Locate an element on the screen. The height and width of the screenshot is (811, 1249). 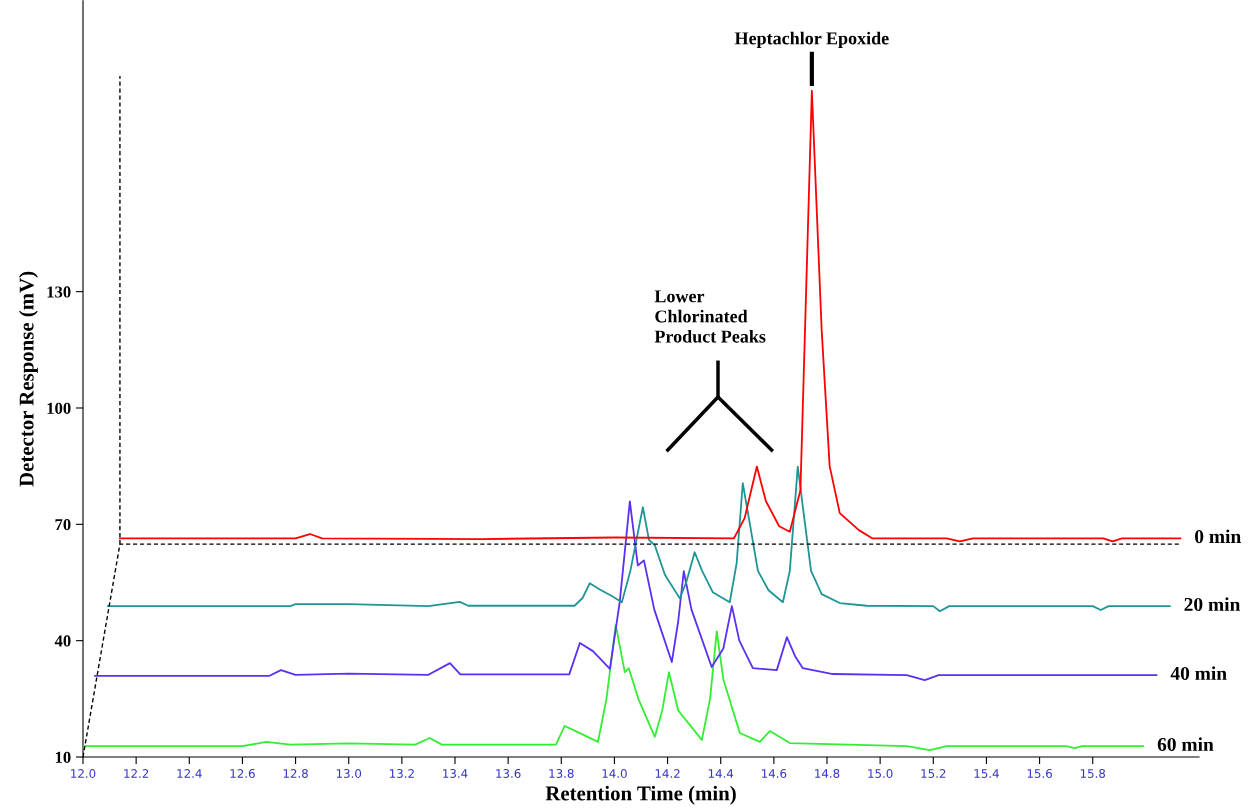
annotation: Lower Chlorinated Product Peaks is located at coordinates (710, 316).